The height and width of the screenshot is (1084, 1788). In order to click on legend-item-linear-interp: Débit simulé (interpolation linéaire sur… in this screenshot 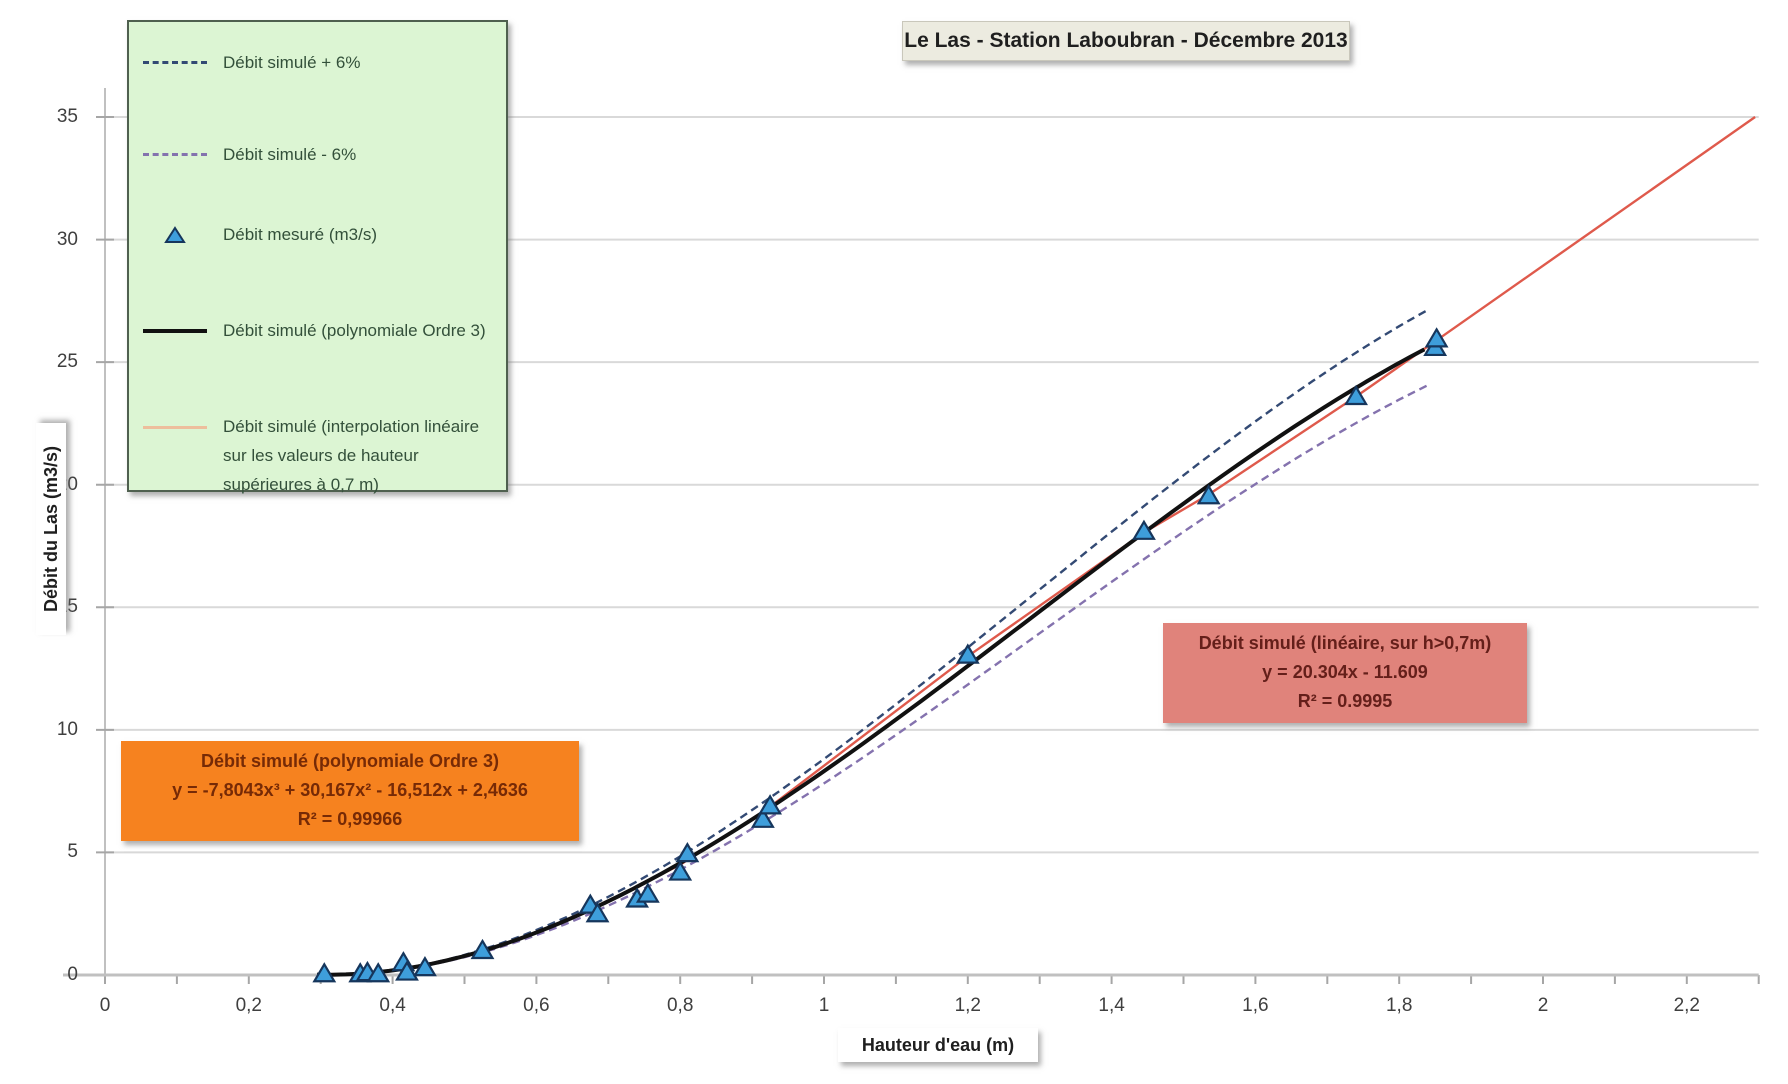, I will do `click(311, 455)`.